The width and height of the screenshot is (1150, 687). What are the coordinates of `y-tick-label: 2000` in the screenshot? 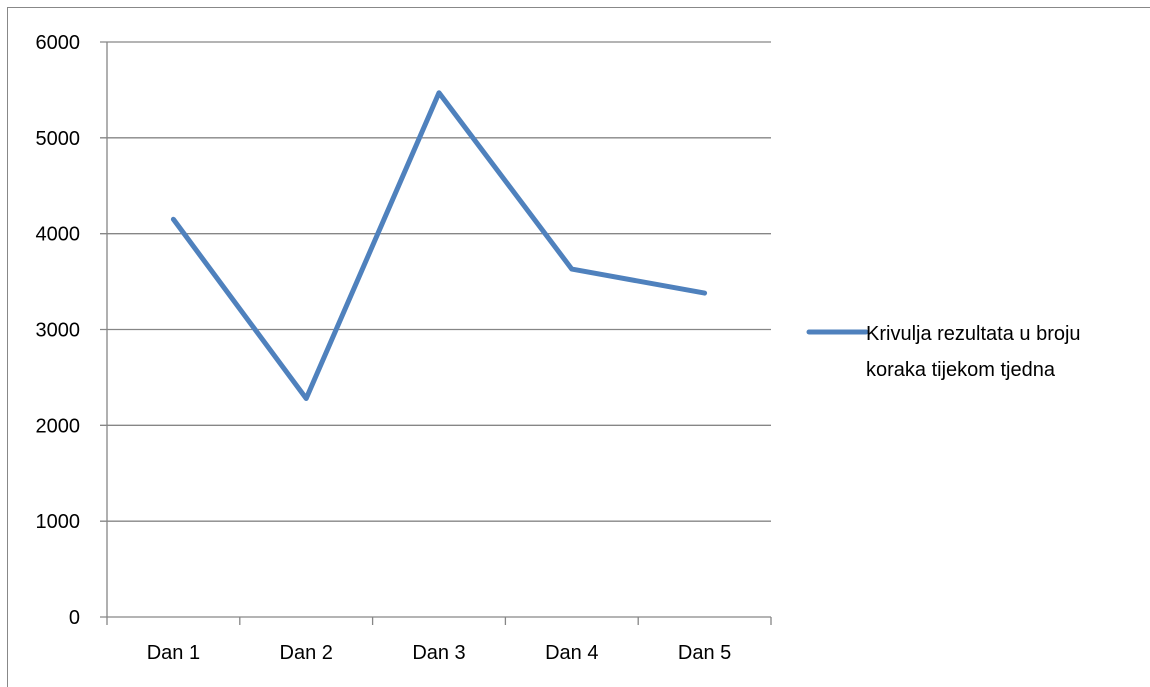 It's located at (58, 426).